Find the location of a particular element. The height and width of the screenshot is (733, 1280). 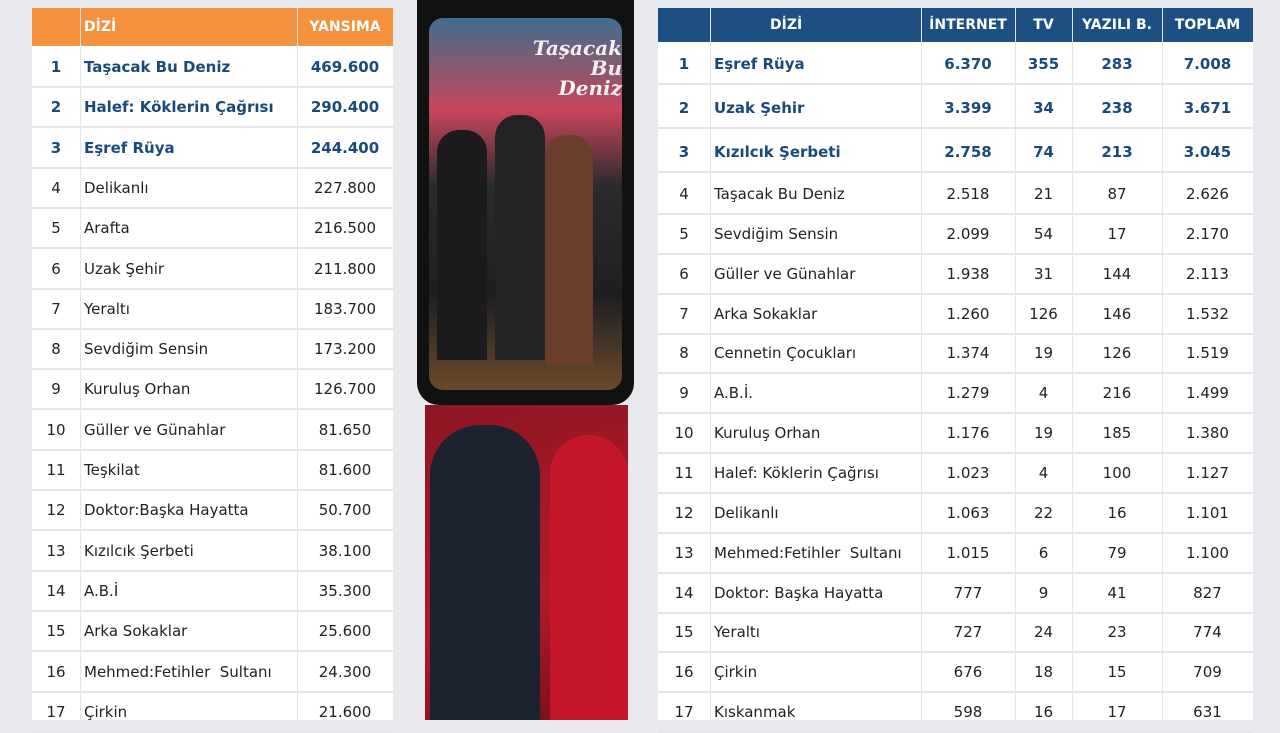

cell: Güller ve Günahlar is located at coordinates (785, 273).